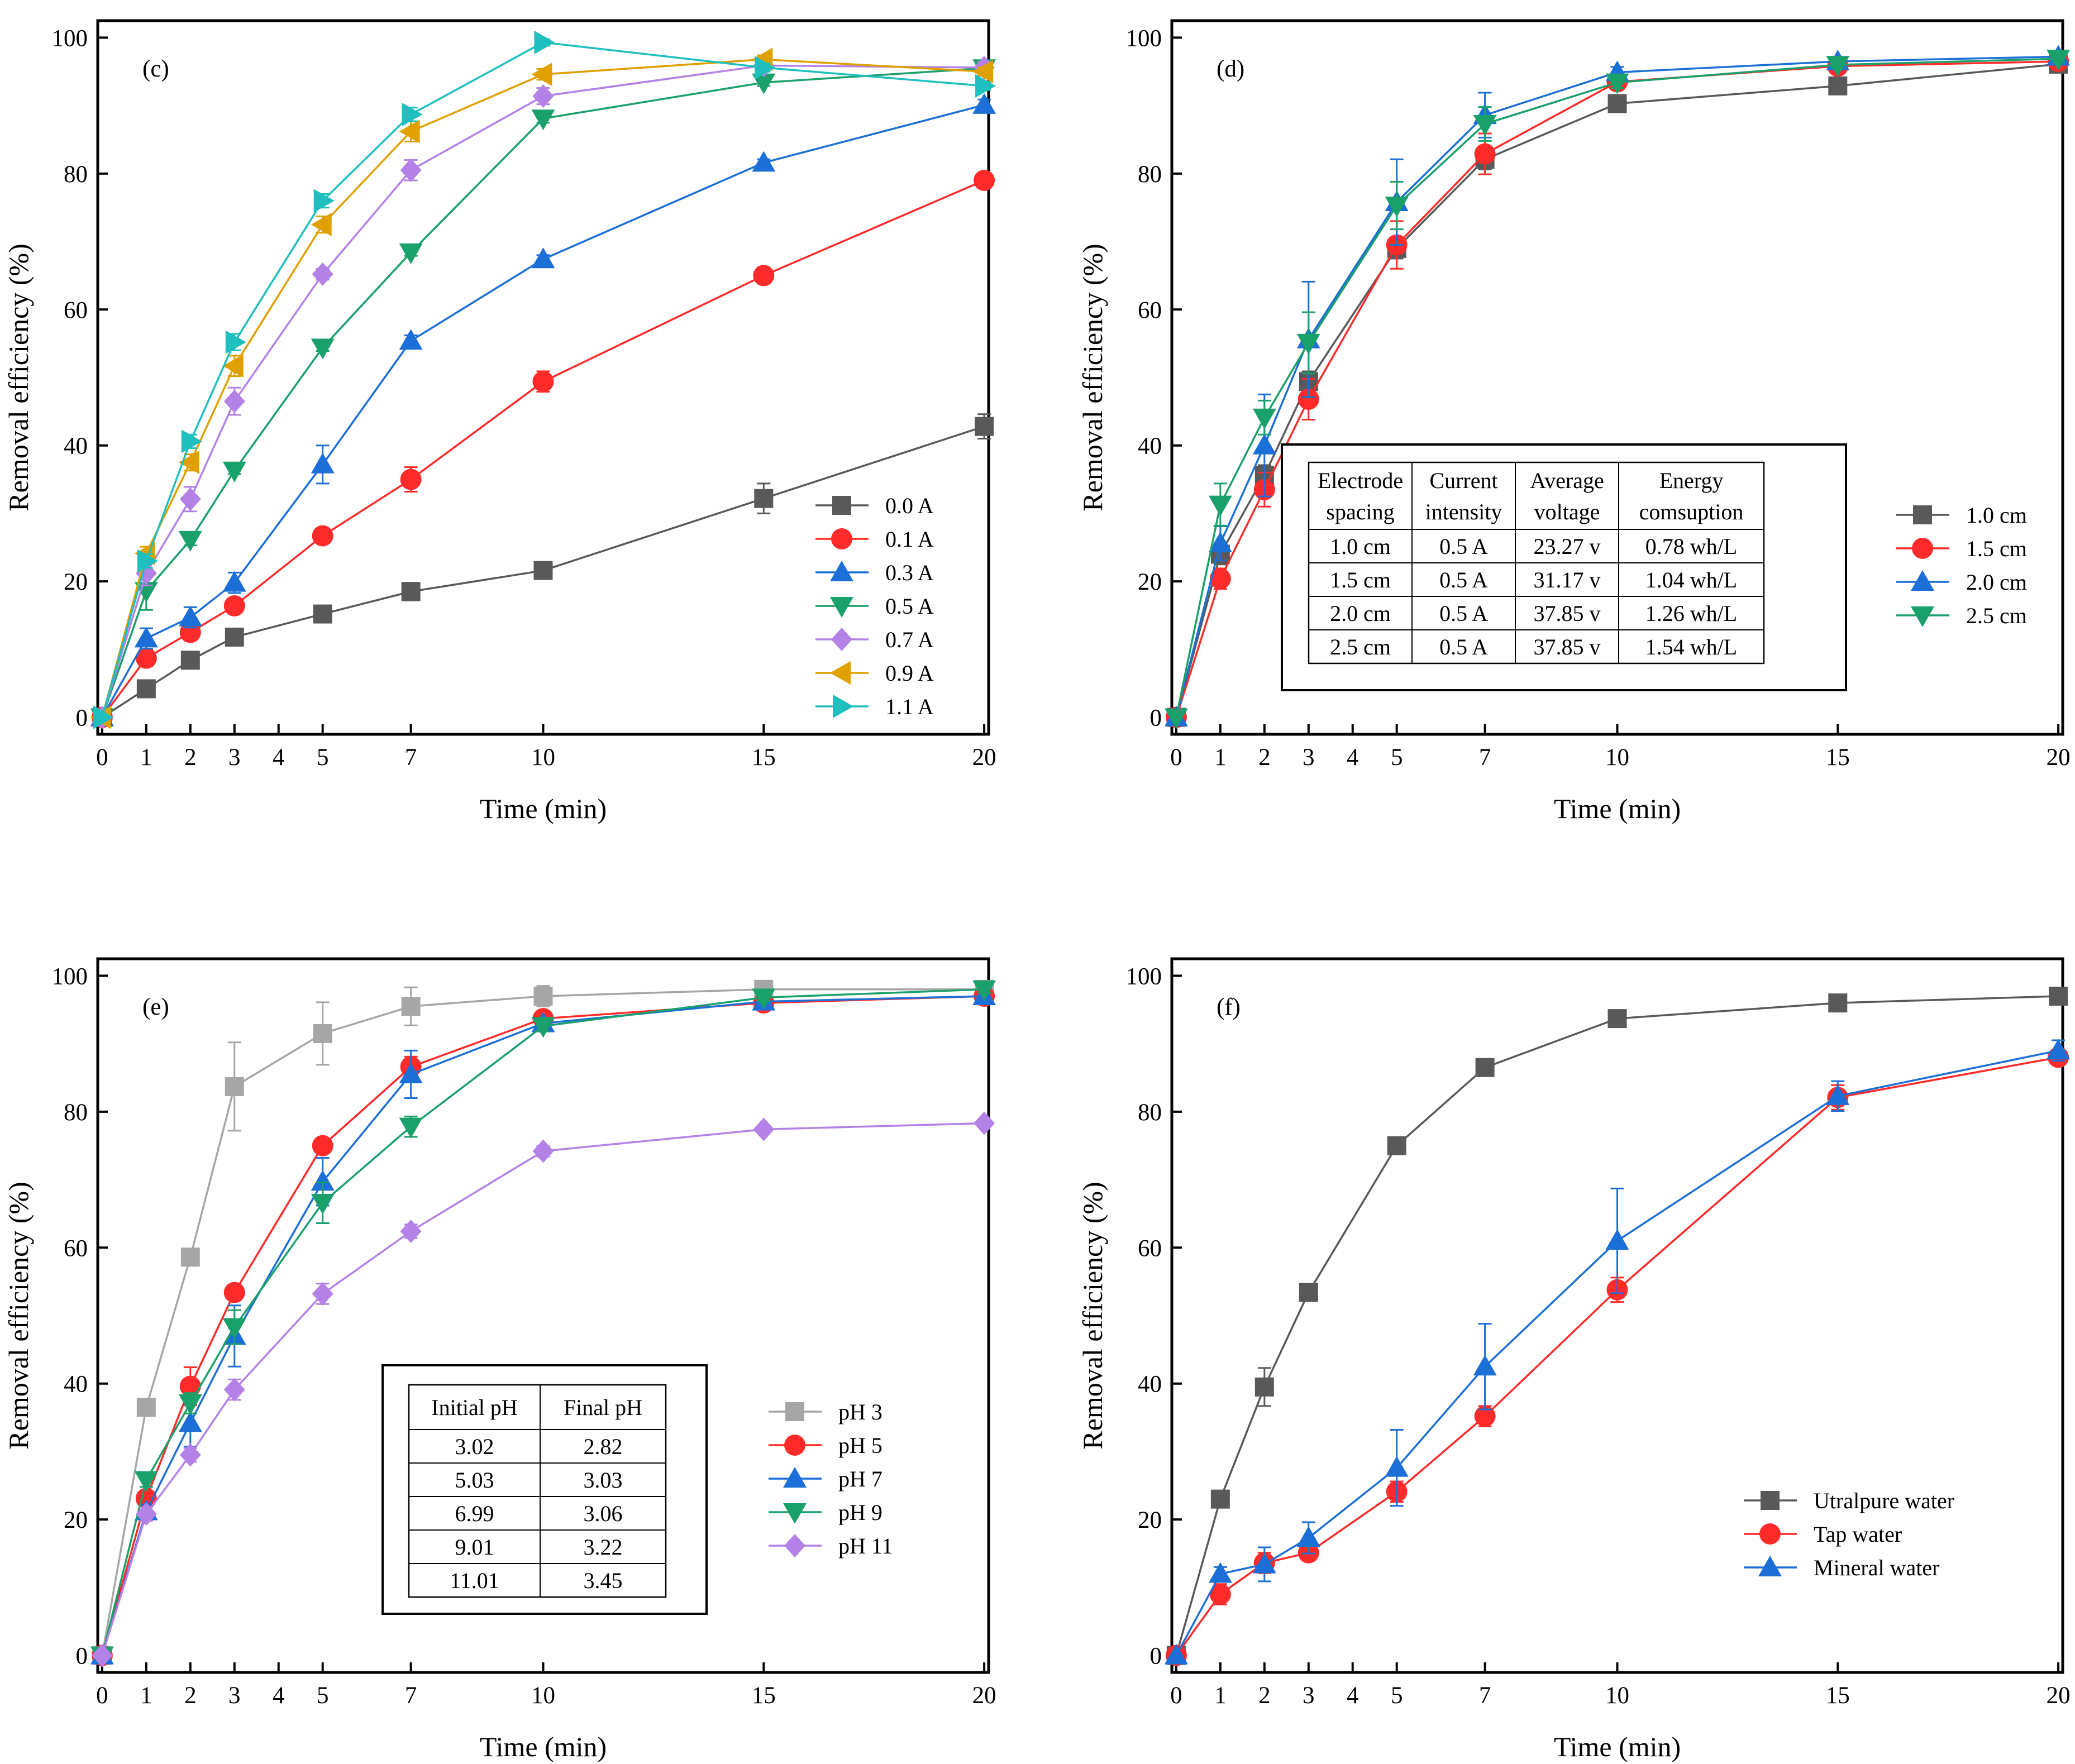  Describe the element at coordinates (603, 1547) in the screenshot. I see `table-cell: 3.22` at that location.